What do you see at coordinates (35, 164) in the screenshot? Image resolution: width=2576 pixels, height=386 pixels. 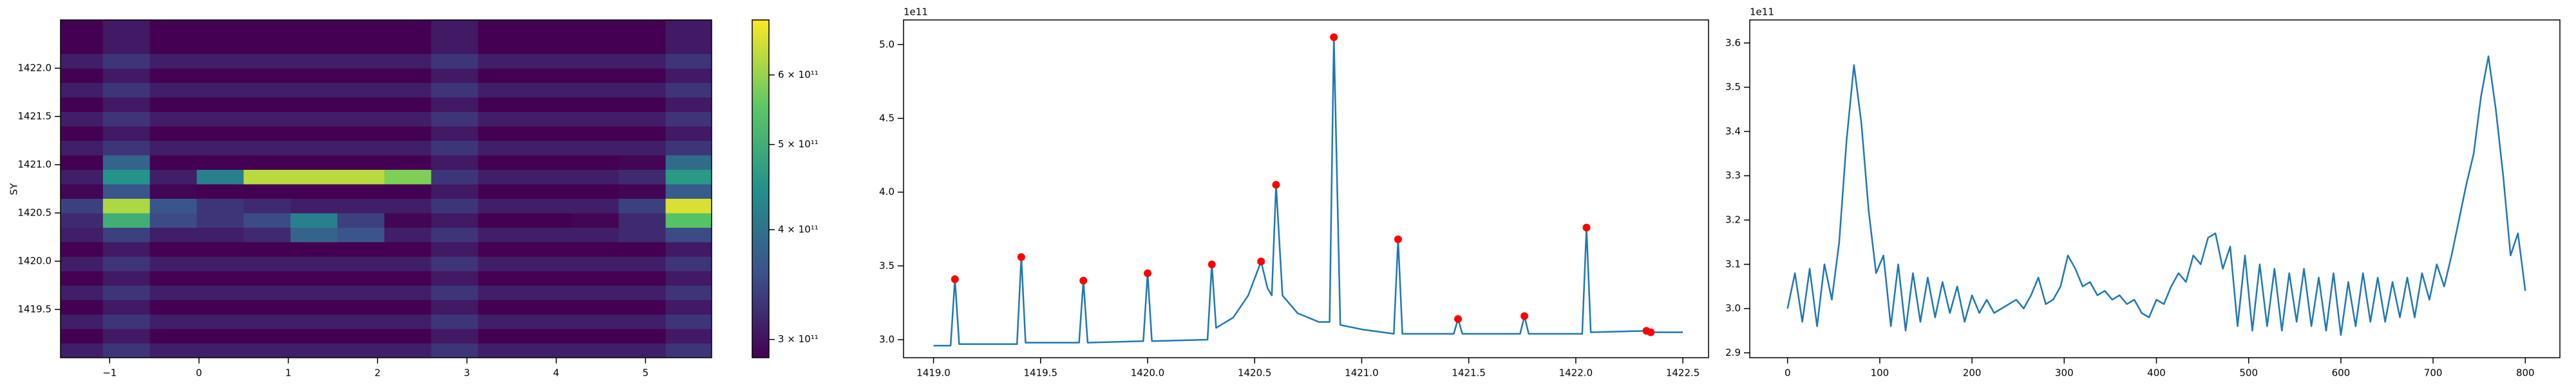 I see `y-tick-label: 1421.0` at bounding box center [35, 164].